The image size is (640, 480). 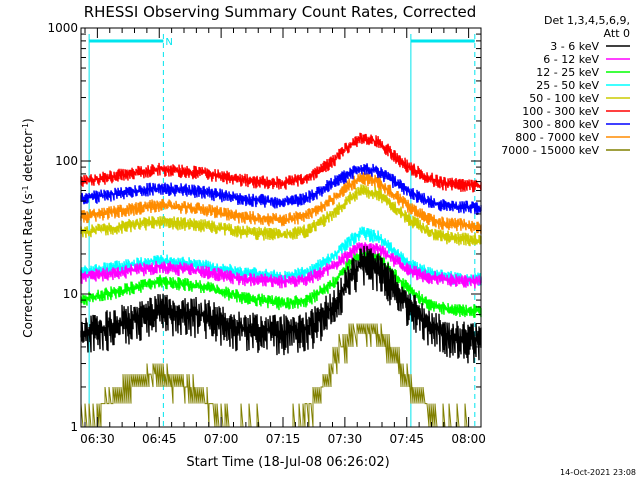 What do you see at coordinates (560, 124) in the screenshot?
I see `legend-label: 300 - 800 keV` at bounding box center [560, 124].